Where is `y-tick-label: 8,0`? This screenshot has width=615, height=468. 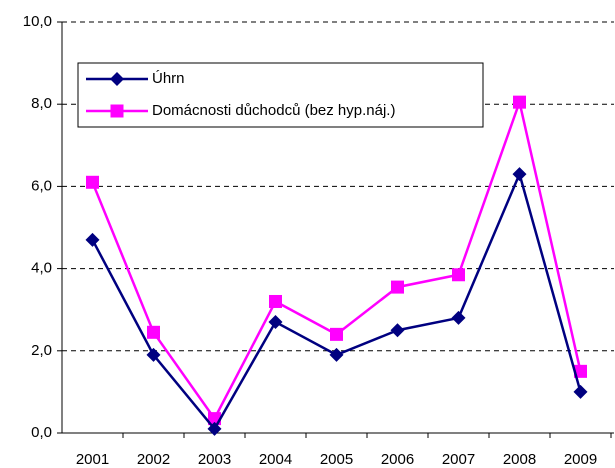
y-tick-label: 8,0 is located at coordinates (41, 103).